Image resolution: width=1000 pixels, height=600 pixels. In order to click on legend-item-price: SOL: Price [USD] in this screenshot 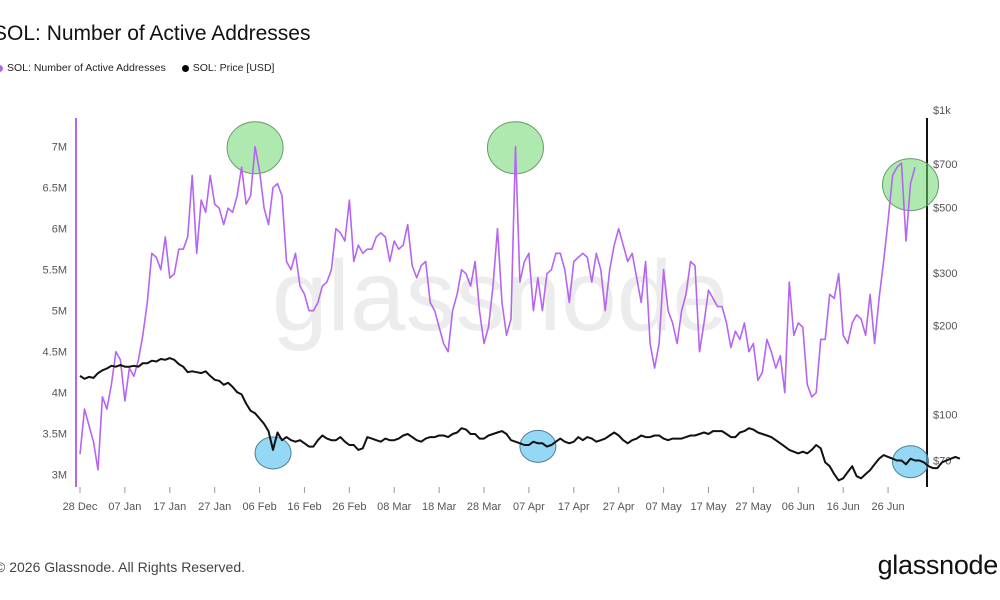, I will do `click(228, 68)`.